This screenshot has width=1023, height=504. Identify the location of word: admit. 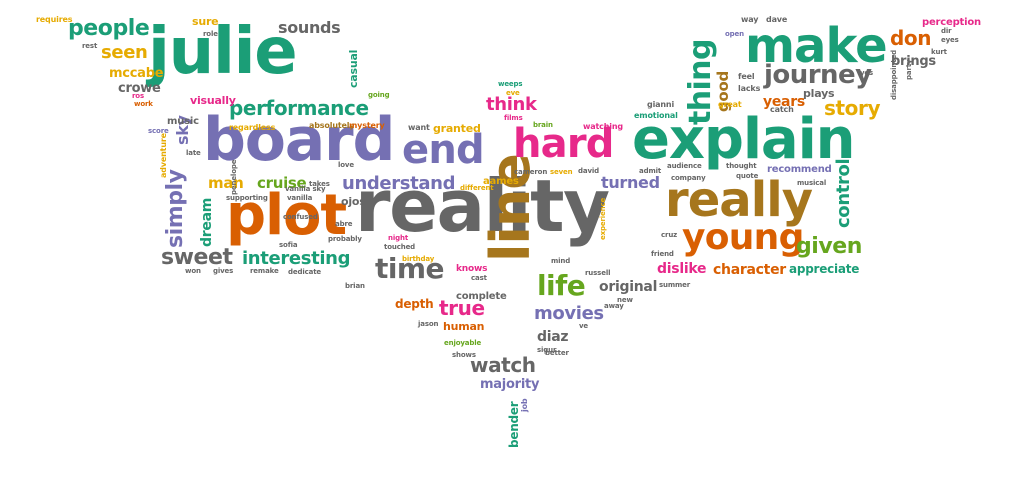
(650, 171).